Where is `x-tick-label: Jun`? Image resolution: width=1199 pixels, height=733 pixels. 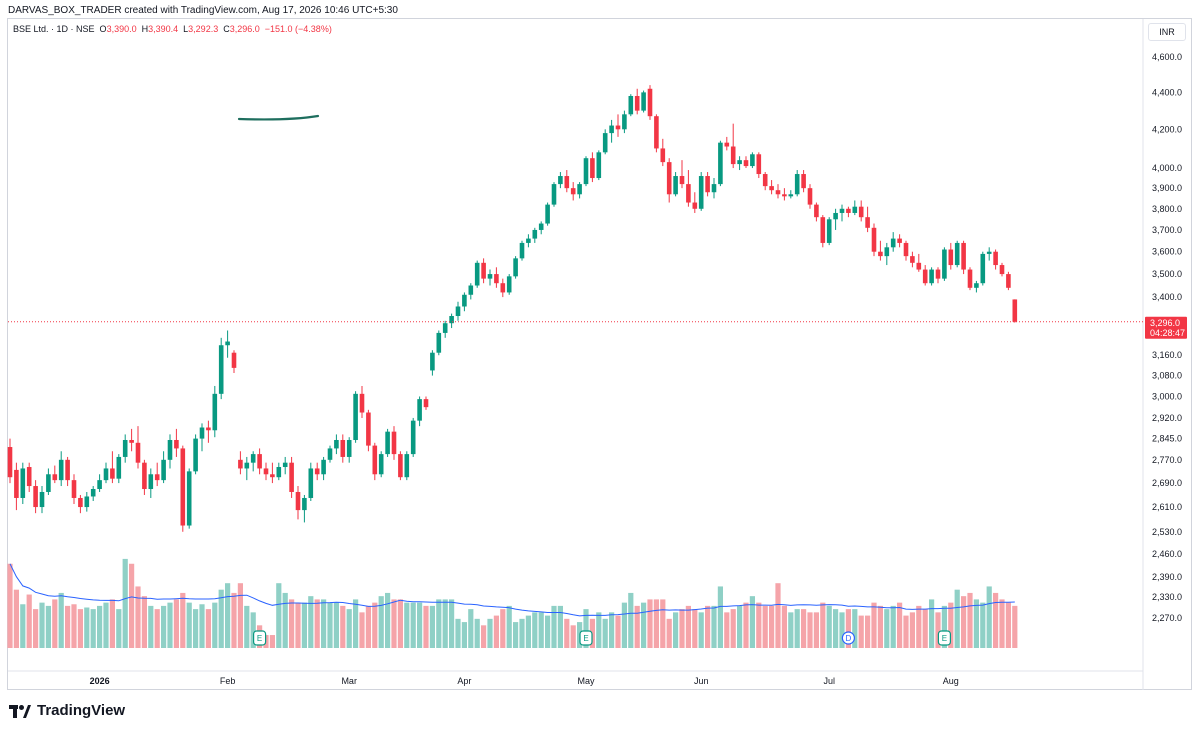
x-tick-label: Jun is located at coordinates (701, 681).